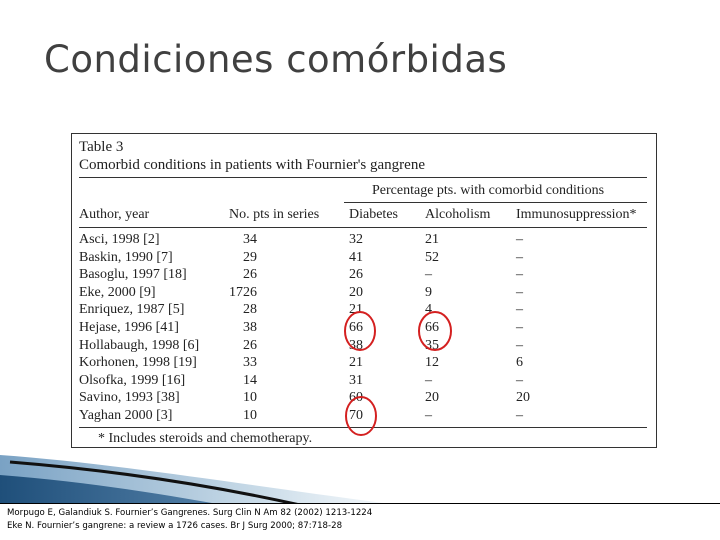 The width and height of the screenshot is (720, 540). I want to click on cell-diabetes: 70, so click(356, 415).